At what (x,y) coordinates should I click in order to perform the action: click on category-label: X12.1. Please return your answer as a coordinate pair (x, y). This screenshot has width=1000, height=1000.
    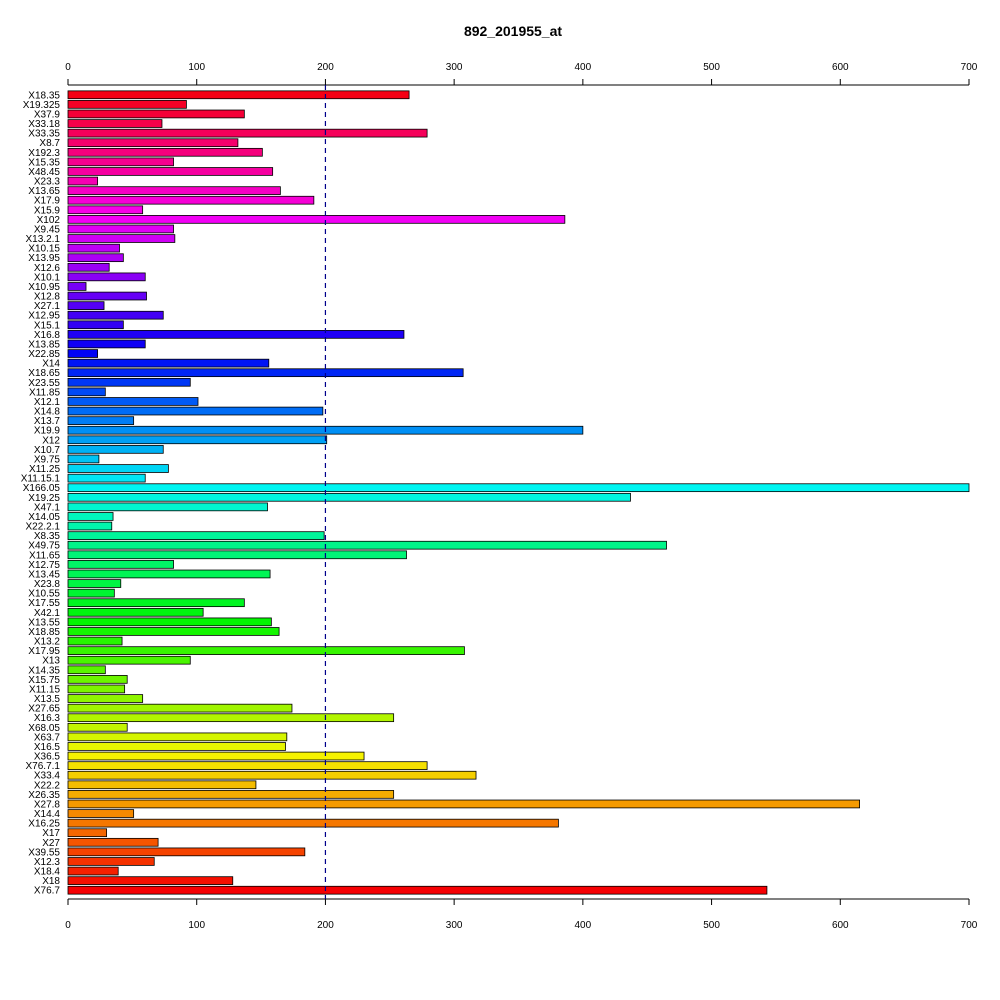
    Looking at the image, I should click on (47, 402).